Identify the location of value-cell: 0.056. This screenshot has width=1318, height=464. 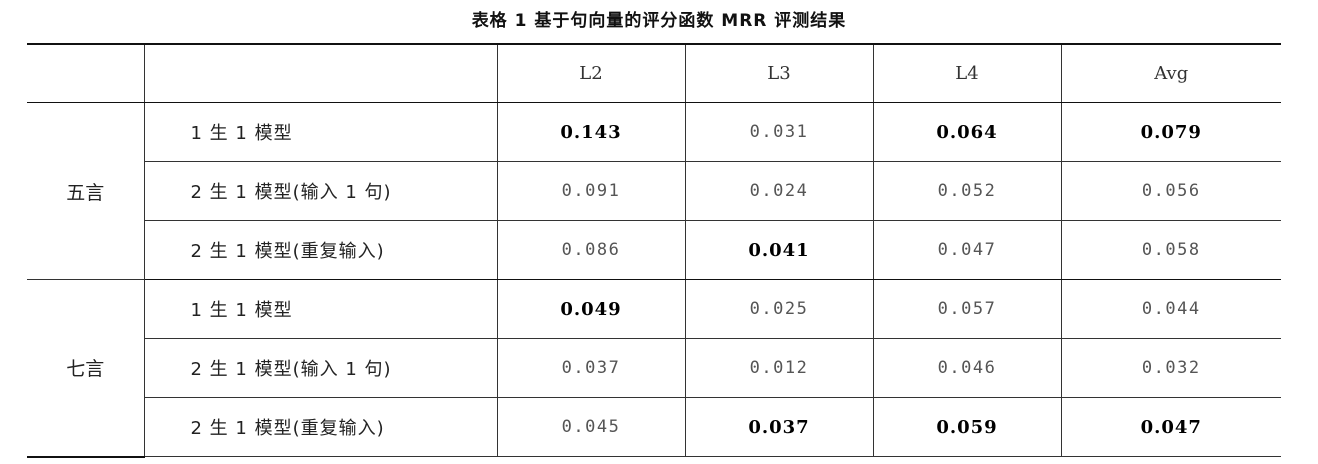
(1170, 191).